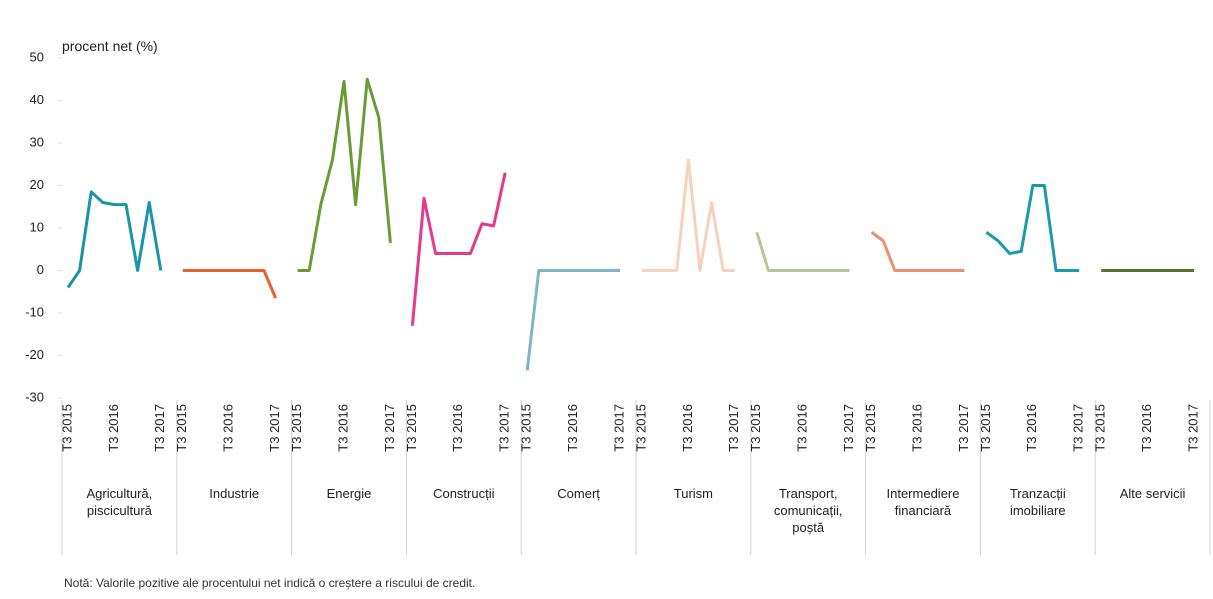  Describe the element at coordinates (37, 99) in the screenshot. I see `y-tick-label: 40` at that location.